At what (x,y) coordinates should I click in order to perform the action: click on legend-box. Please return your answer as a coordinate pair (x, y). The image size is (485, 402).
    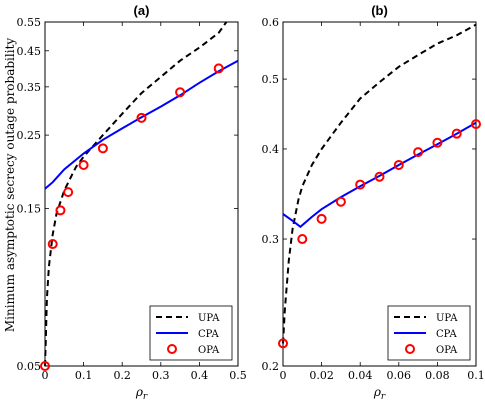
    Looking at the image, I should click on (191, 333).